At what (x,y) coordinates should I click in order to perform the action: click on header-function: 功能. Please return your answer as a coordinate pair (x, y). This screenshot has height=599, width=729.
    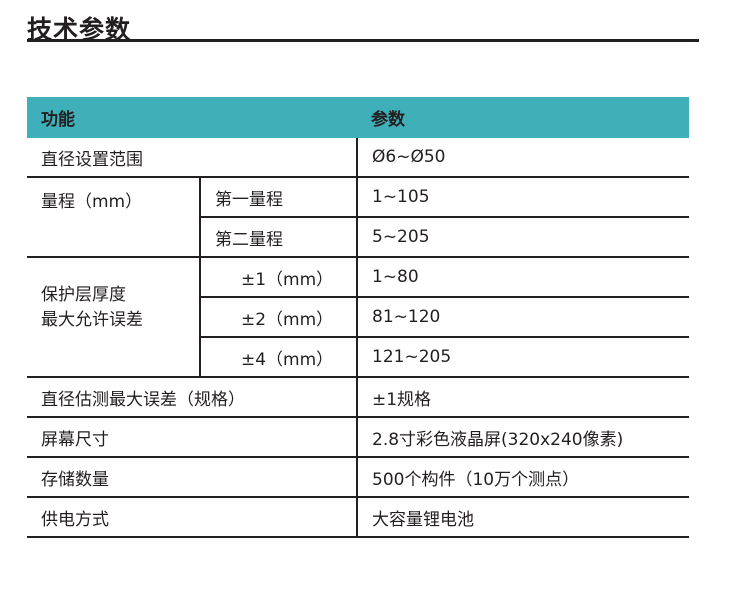
    Looking at the image, I should click on (192, 117).